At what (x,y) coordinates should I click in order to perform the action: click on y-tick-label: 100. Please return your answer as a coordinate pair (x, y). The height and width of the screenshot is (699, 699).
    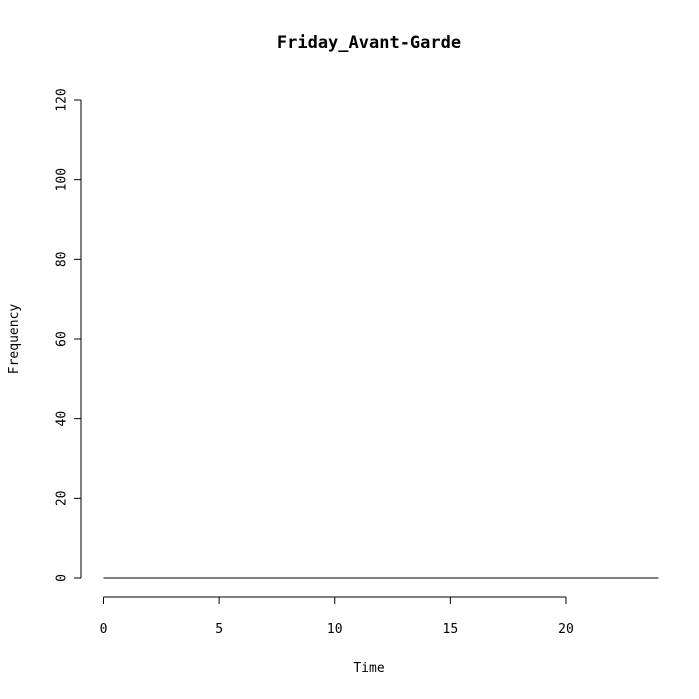
    Looking at the image, I should click on (62, 179).